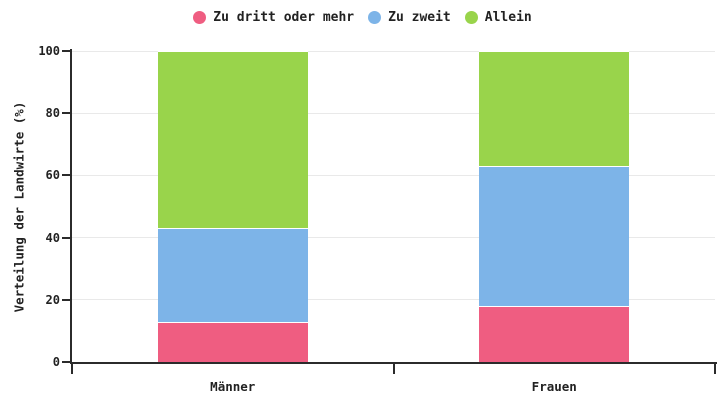 This screenshot has width=725, height=400. What do you see at coordinates (232, 140) in the screenshot?
I see `bar-segment-männer-allein` at bounding box center [232, 140].